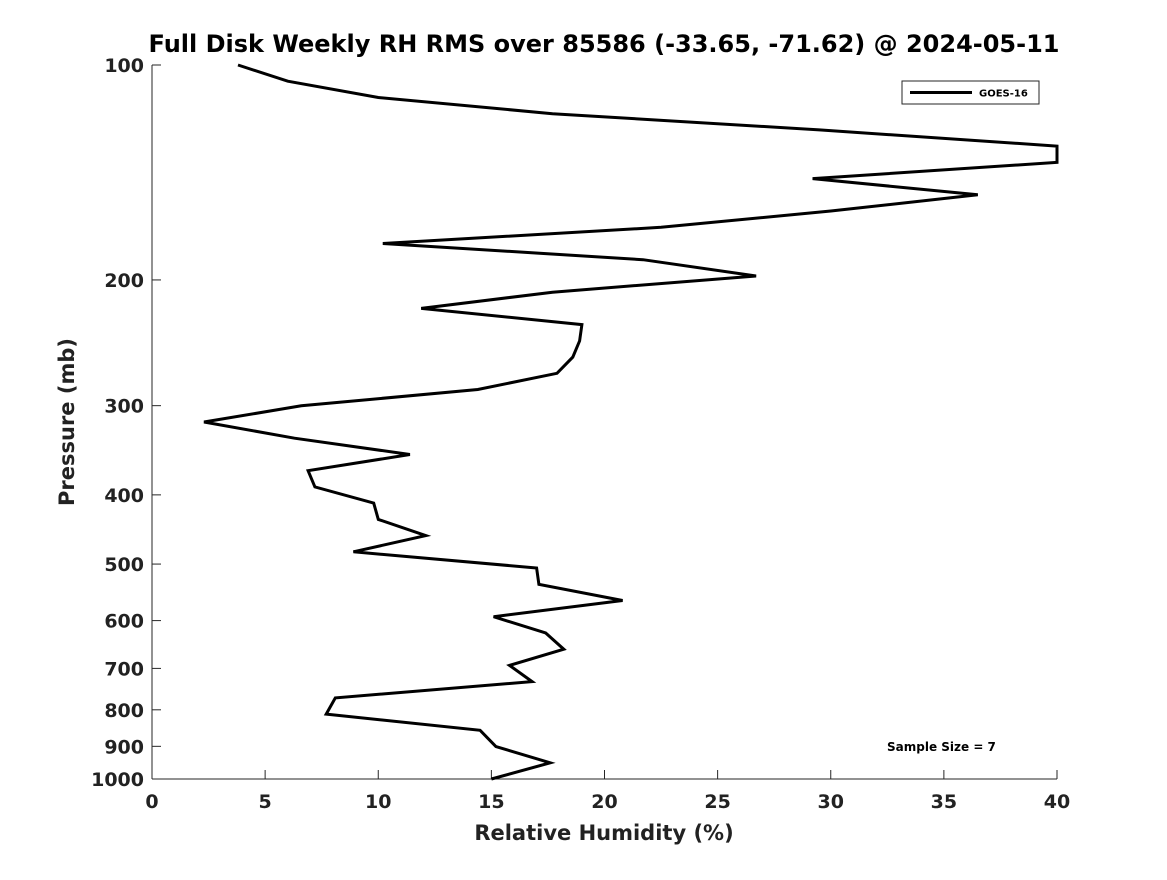  Describe the element at coordinates (124, 496) in the screenshot. I see `y-tick-label: 400` at that location.